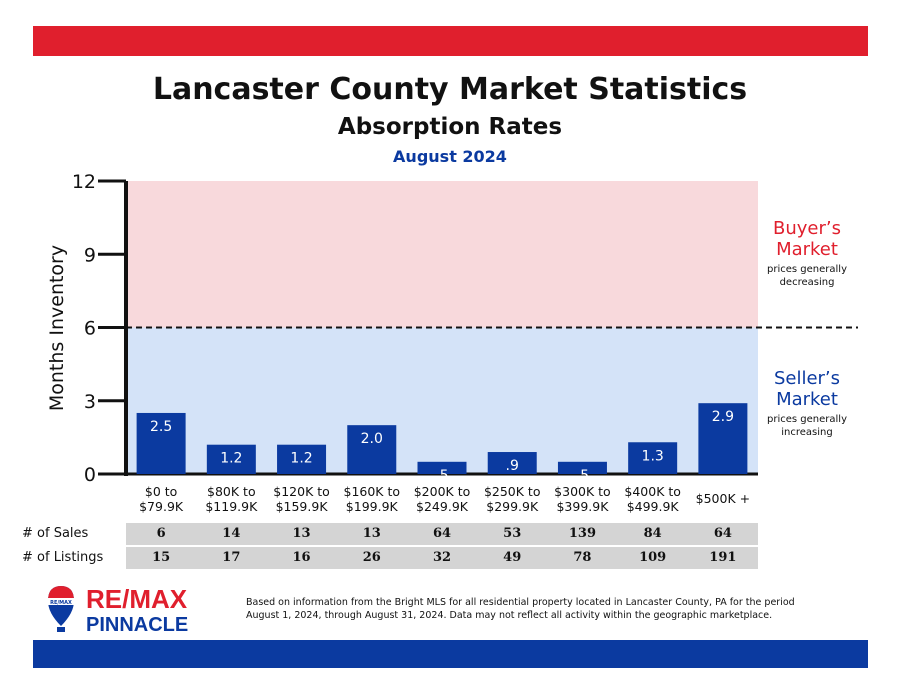 The image size is (900, 695). What do you see at coordinates (302, 506) in the screenshot?
I see `x-tick-label: $159.9K` at bounding box center [302, 506].